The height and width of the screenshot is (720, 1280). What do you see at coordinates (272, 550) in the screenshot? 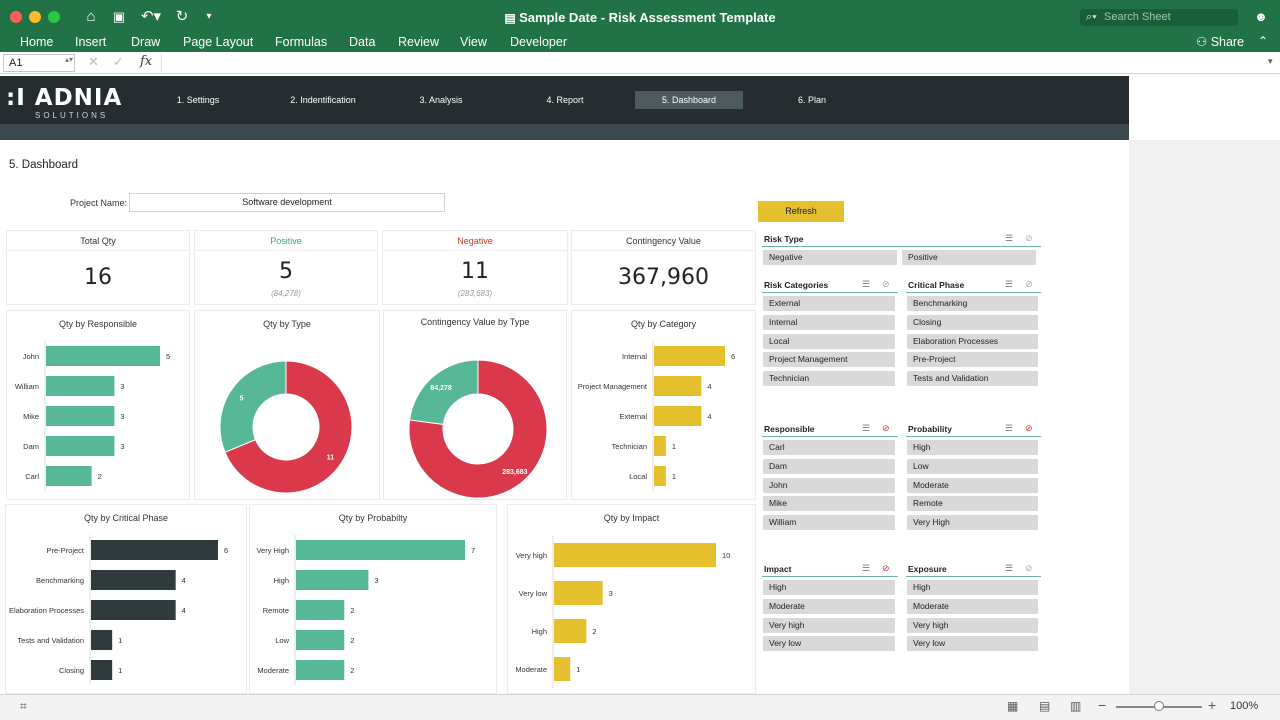
I see `category-label: Very High` at bounding box center [272, 550].